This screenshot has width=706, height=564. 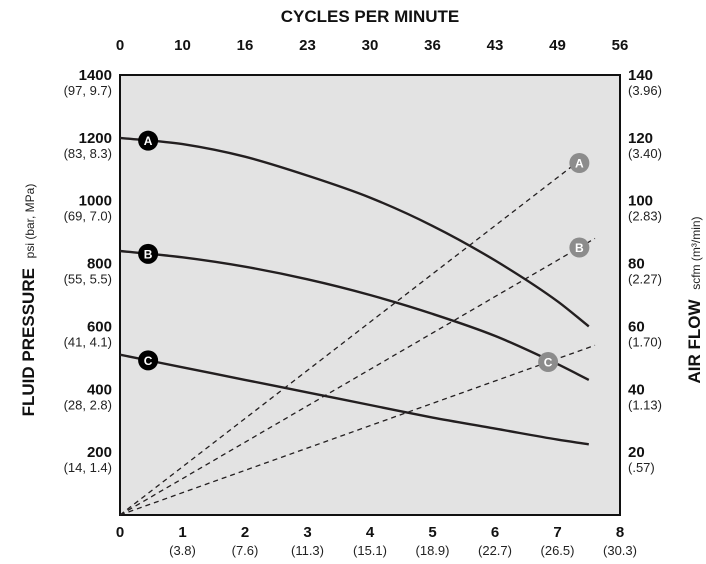 I want to click on right-axis-title: AIR FLOW scfm (m³/min), so click(x=694, y=299).